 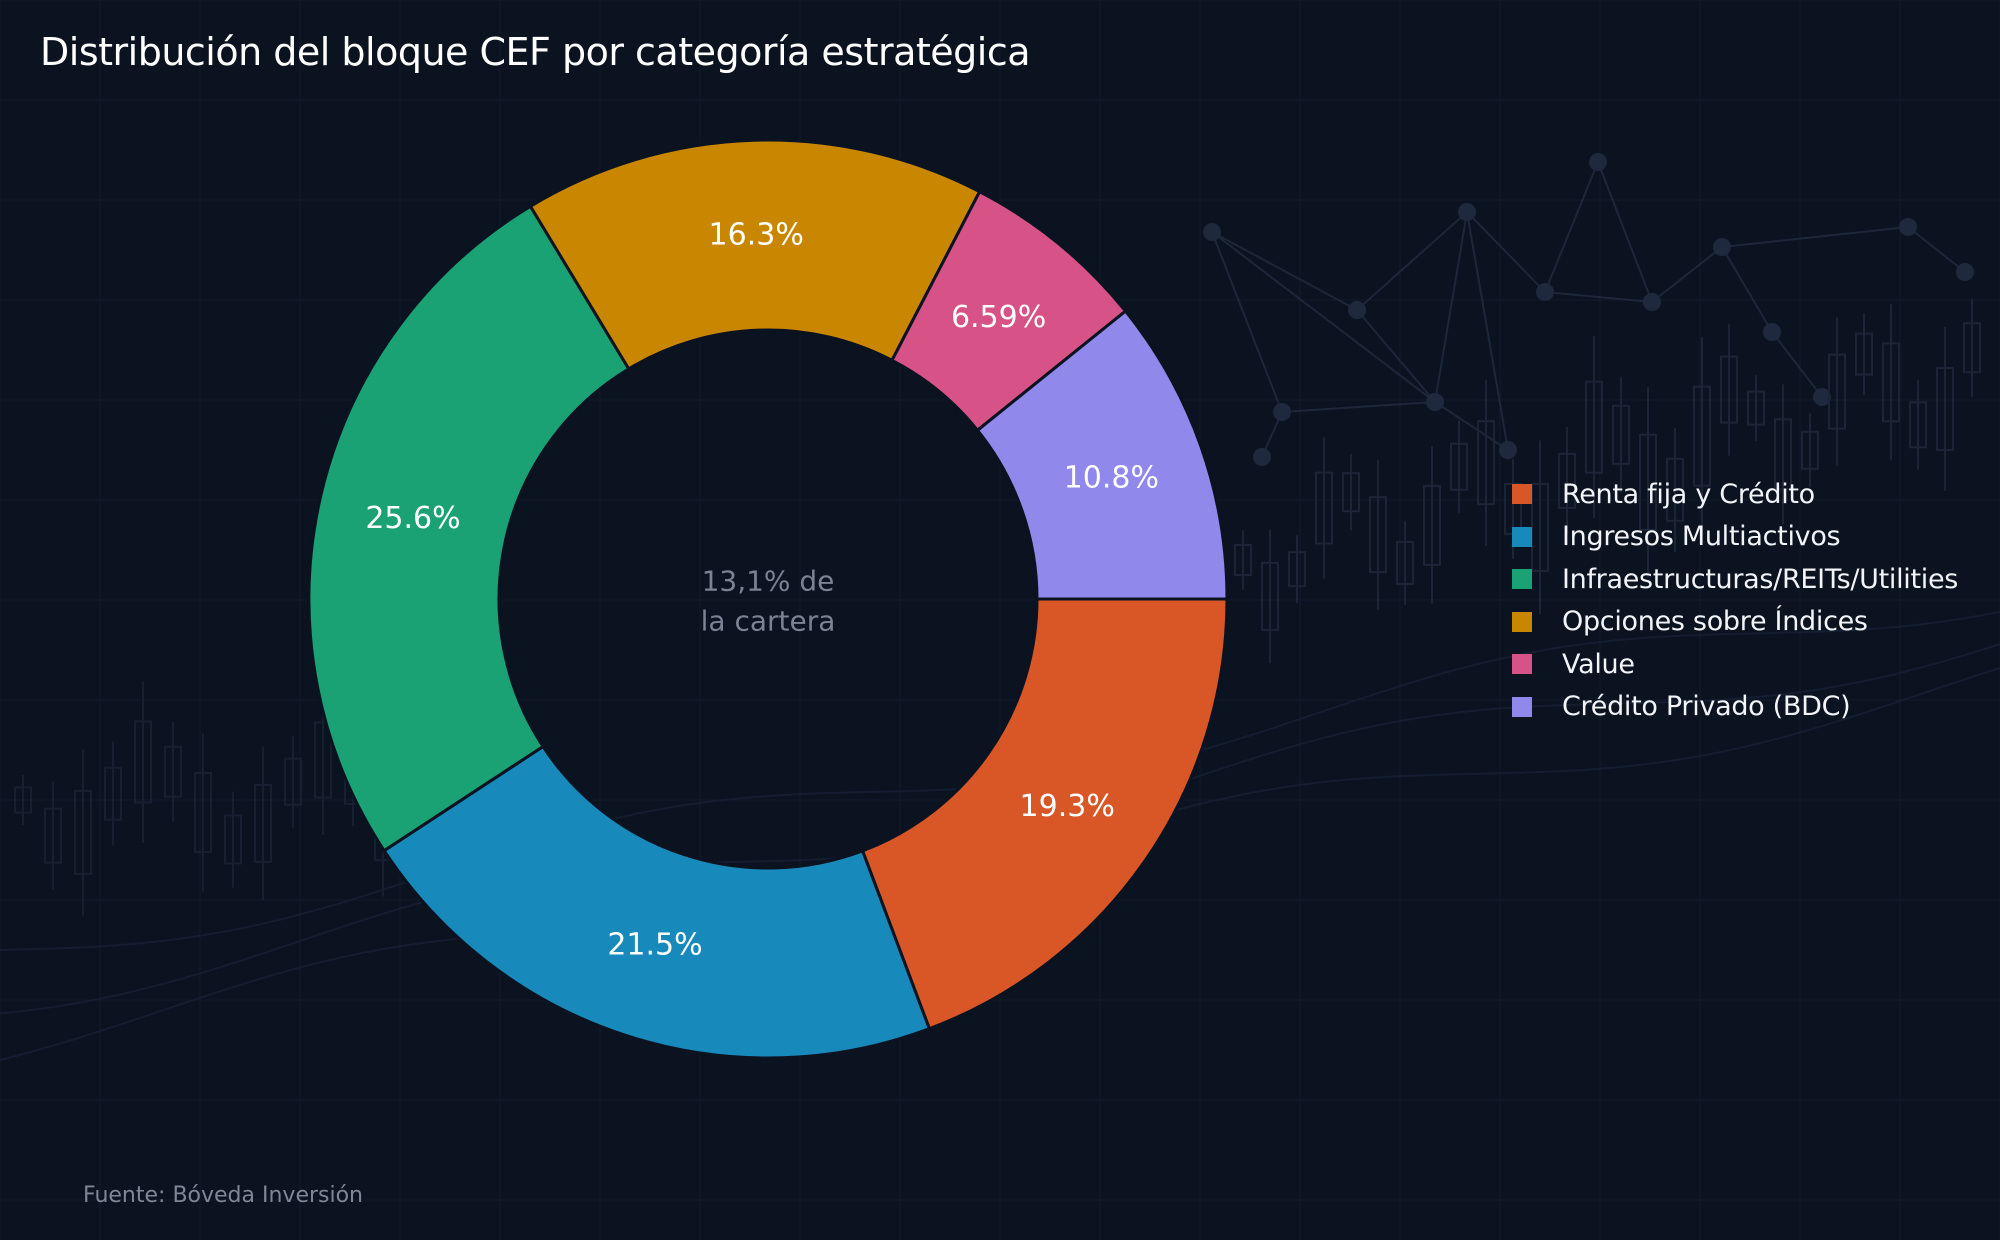 I want to click on legend-item: Infraestructuras/REITs/Utilities, so click(x=1735, y=579).